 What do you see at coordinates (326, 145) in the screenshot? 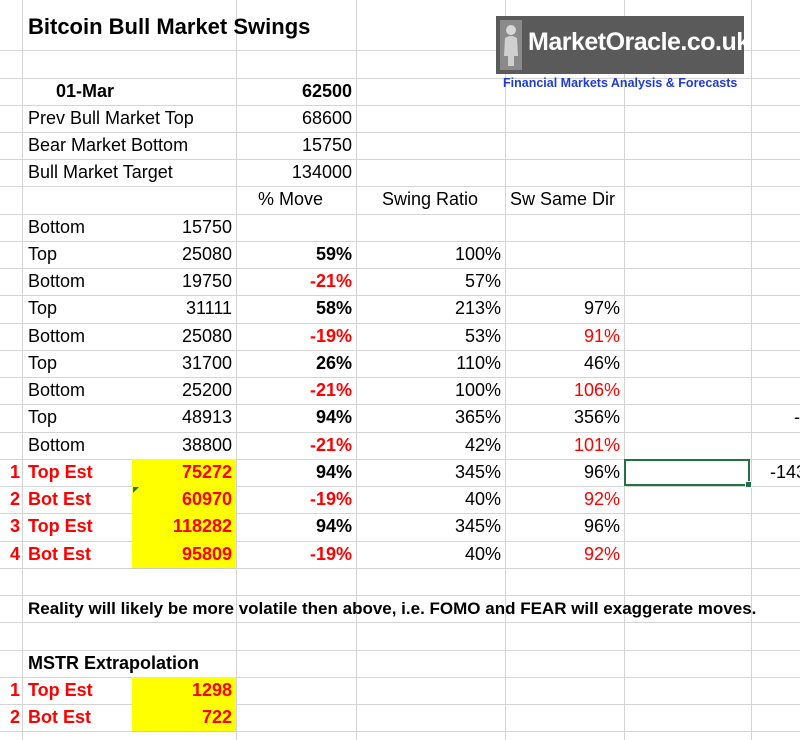
I see `bear-bottom-value: 15750` at bounding box center [326, 145].